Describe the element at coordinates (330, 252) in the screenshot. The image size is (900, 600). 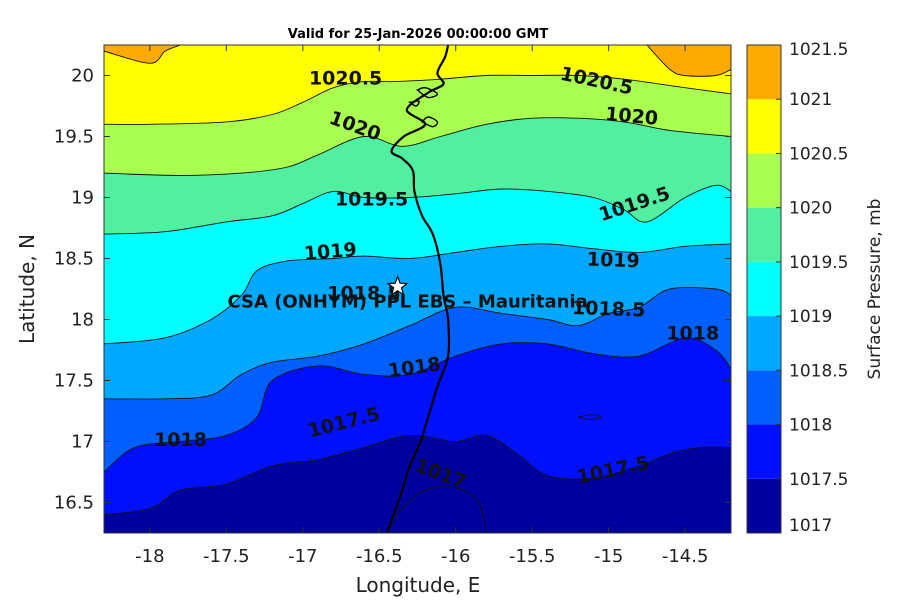
I see `contour-label-6: 1019` at that location.